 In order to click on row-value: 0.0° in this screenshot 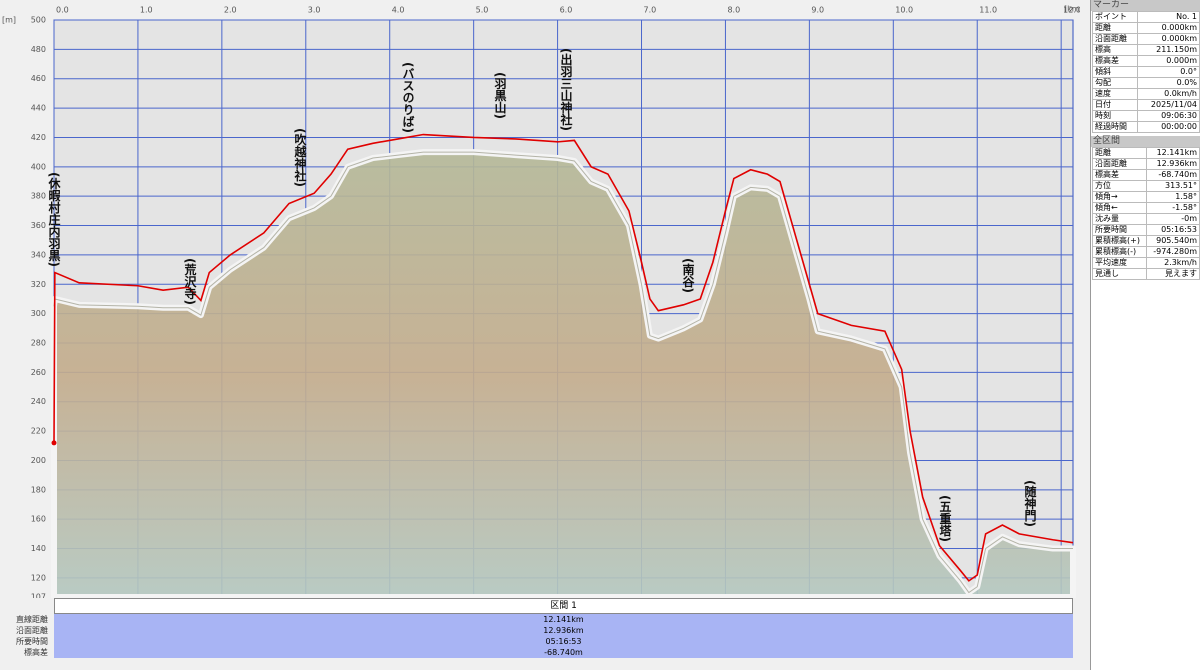, I will do `click(1168, 72)`.